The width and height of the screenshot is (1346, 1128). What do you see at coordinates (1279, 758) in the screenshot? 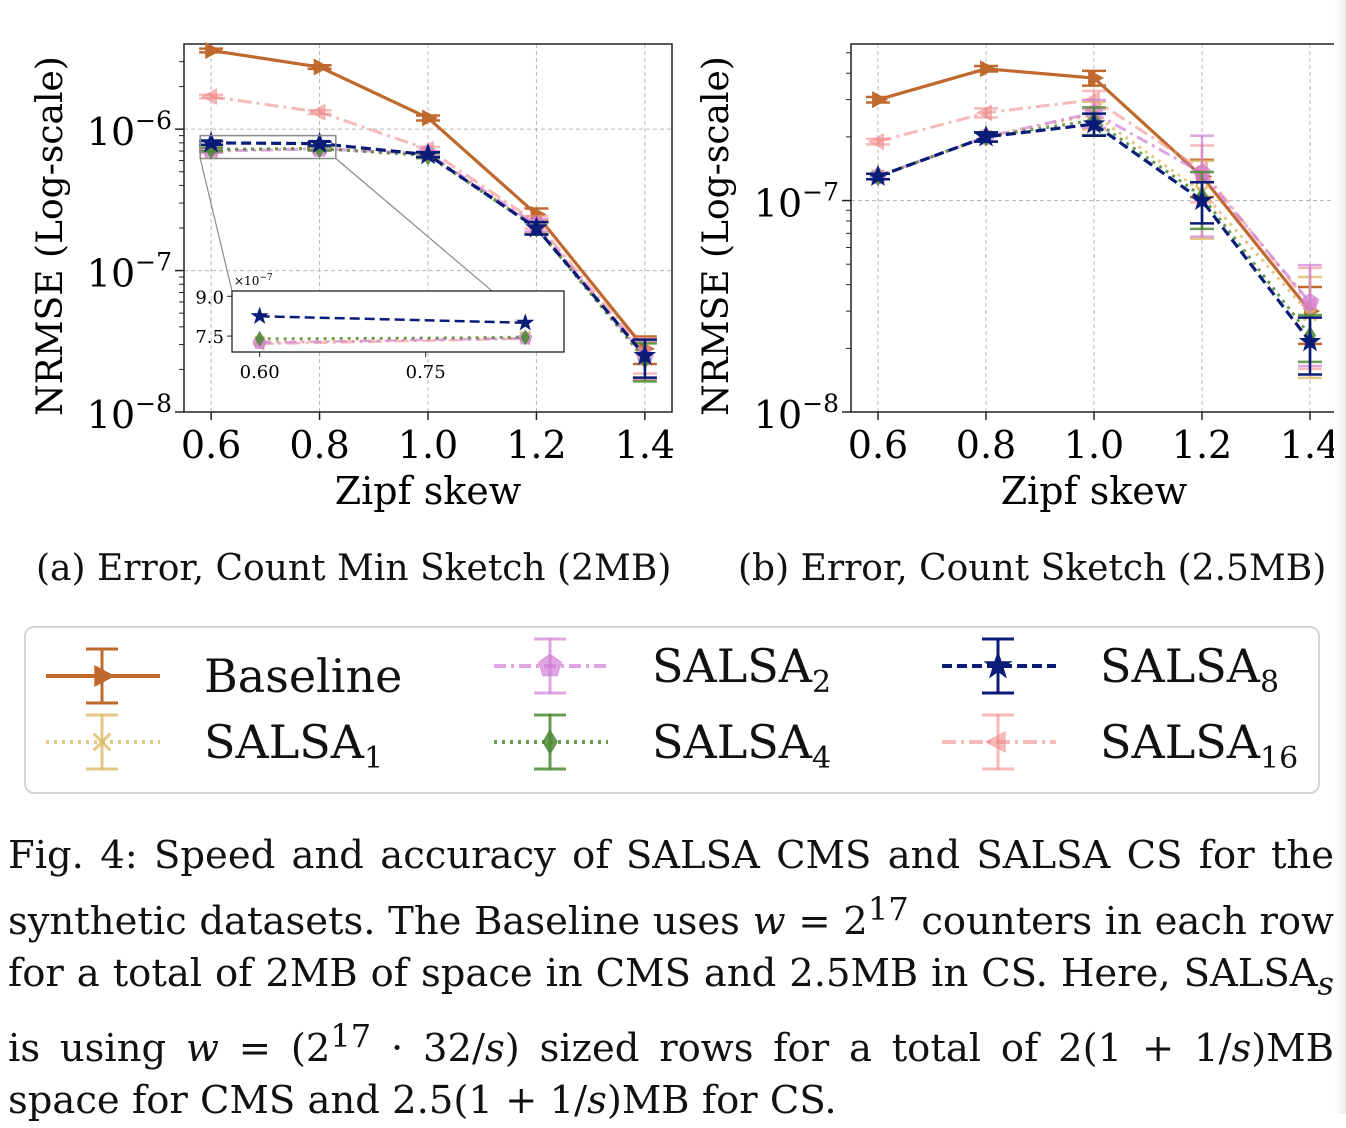
I see `legend-label-sub: 16` at bounding box center [1279, 758].